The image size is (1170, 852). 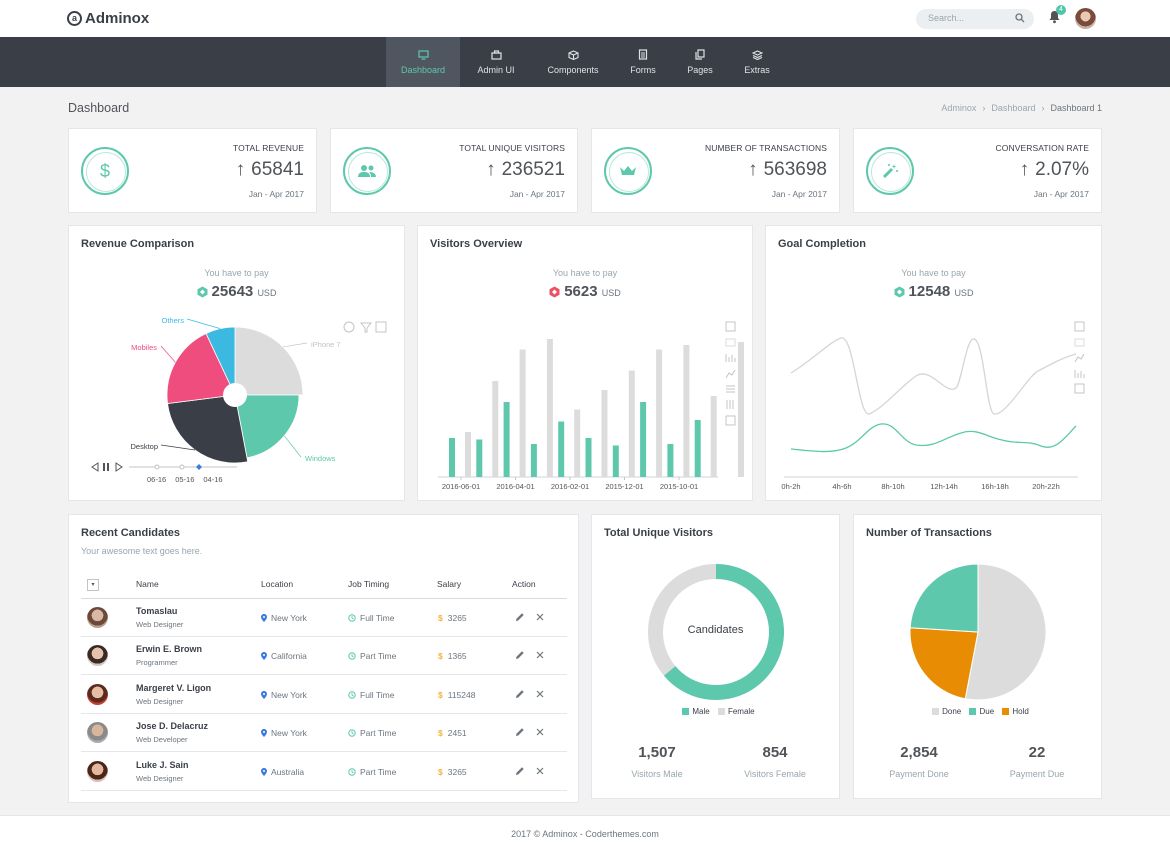 What do you see at coordinates (166, 468) in the screenshot?
I see `timeline-controls` at bounding box center [166, 468].